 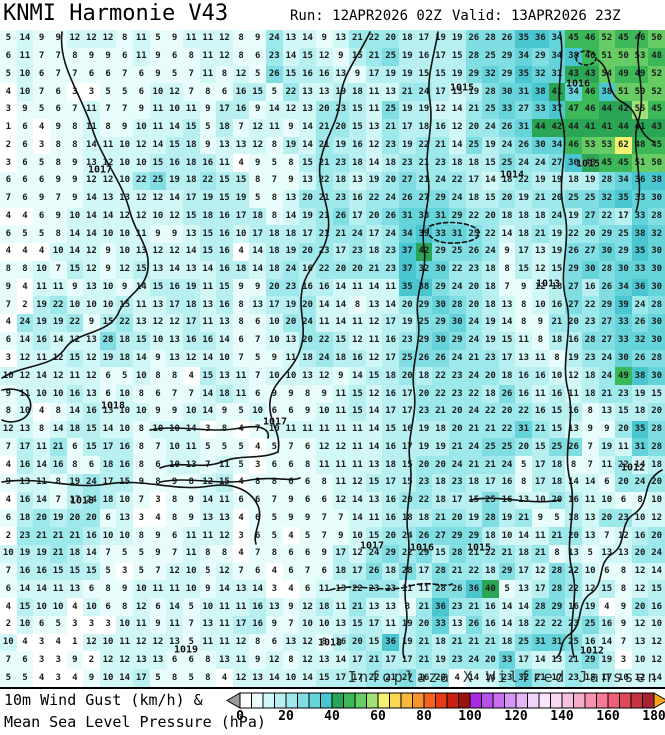 What do you see at coordinates (640, 110) in the screenshot?
I see `gust-value: 55` at bounding box center [640, 110].